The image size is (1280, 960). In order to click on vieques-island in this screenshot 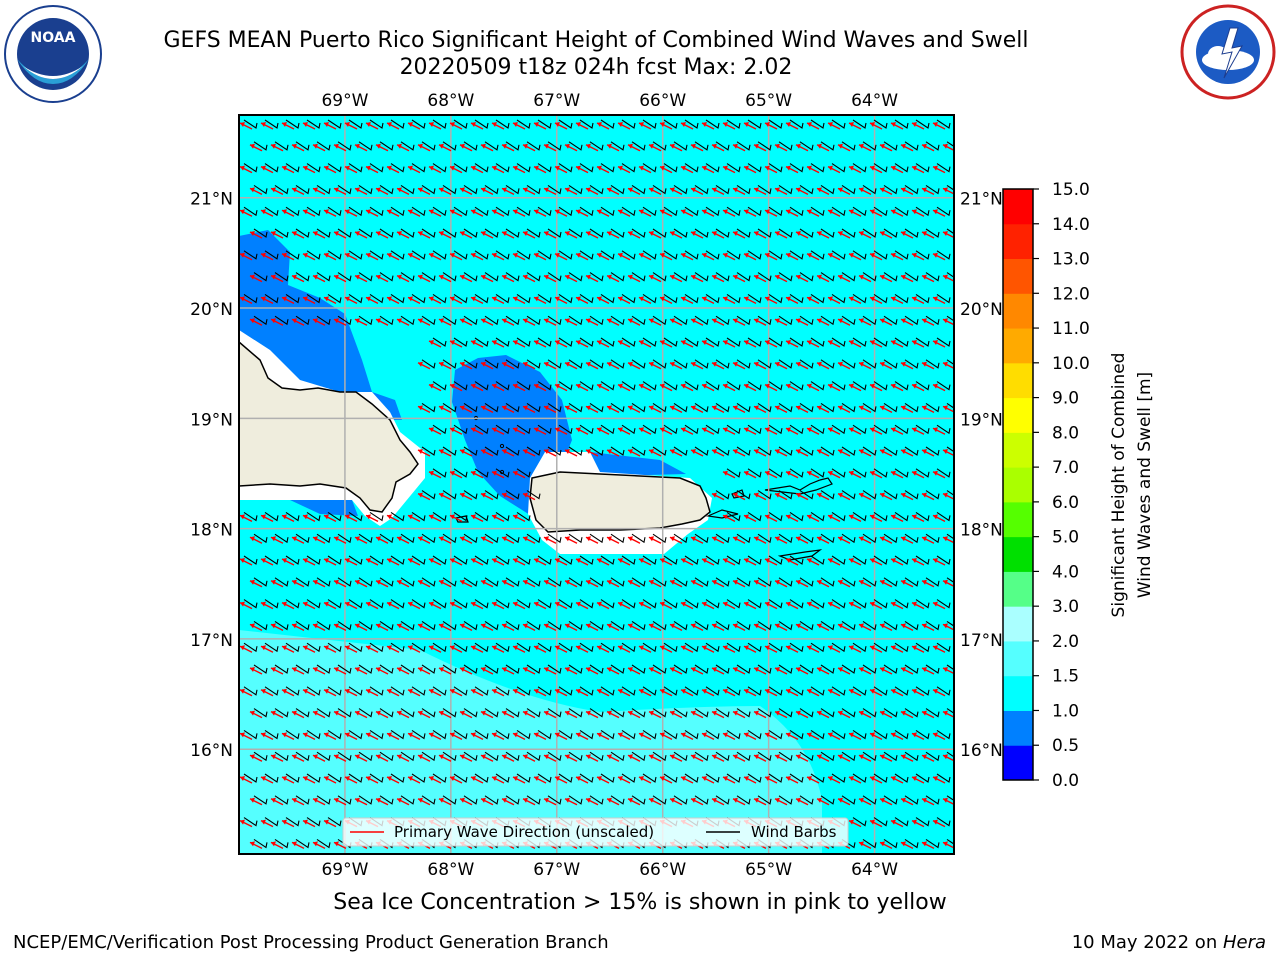, I will do `click(722, 514)`.